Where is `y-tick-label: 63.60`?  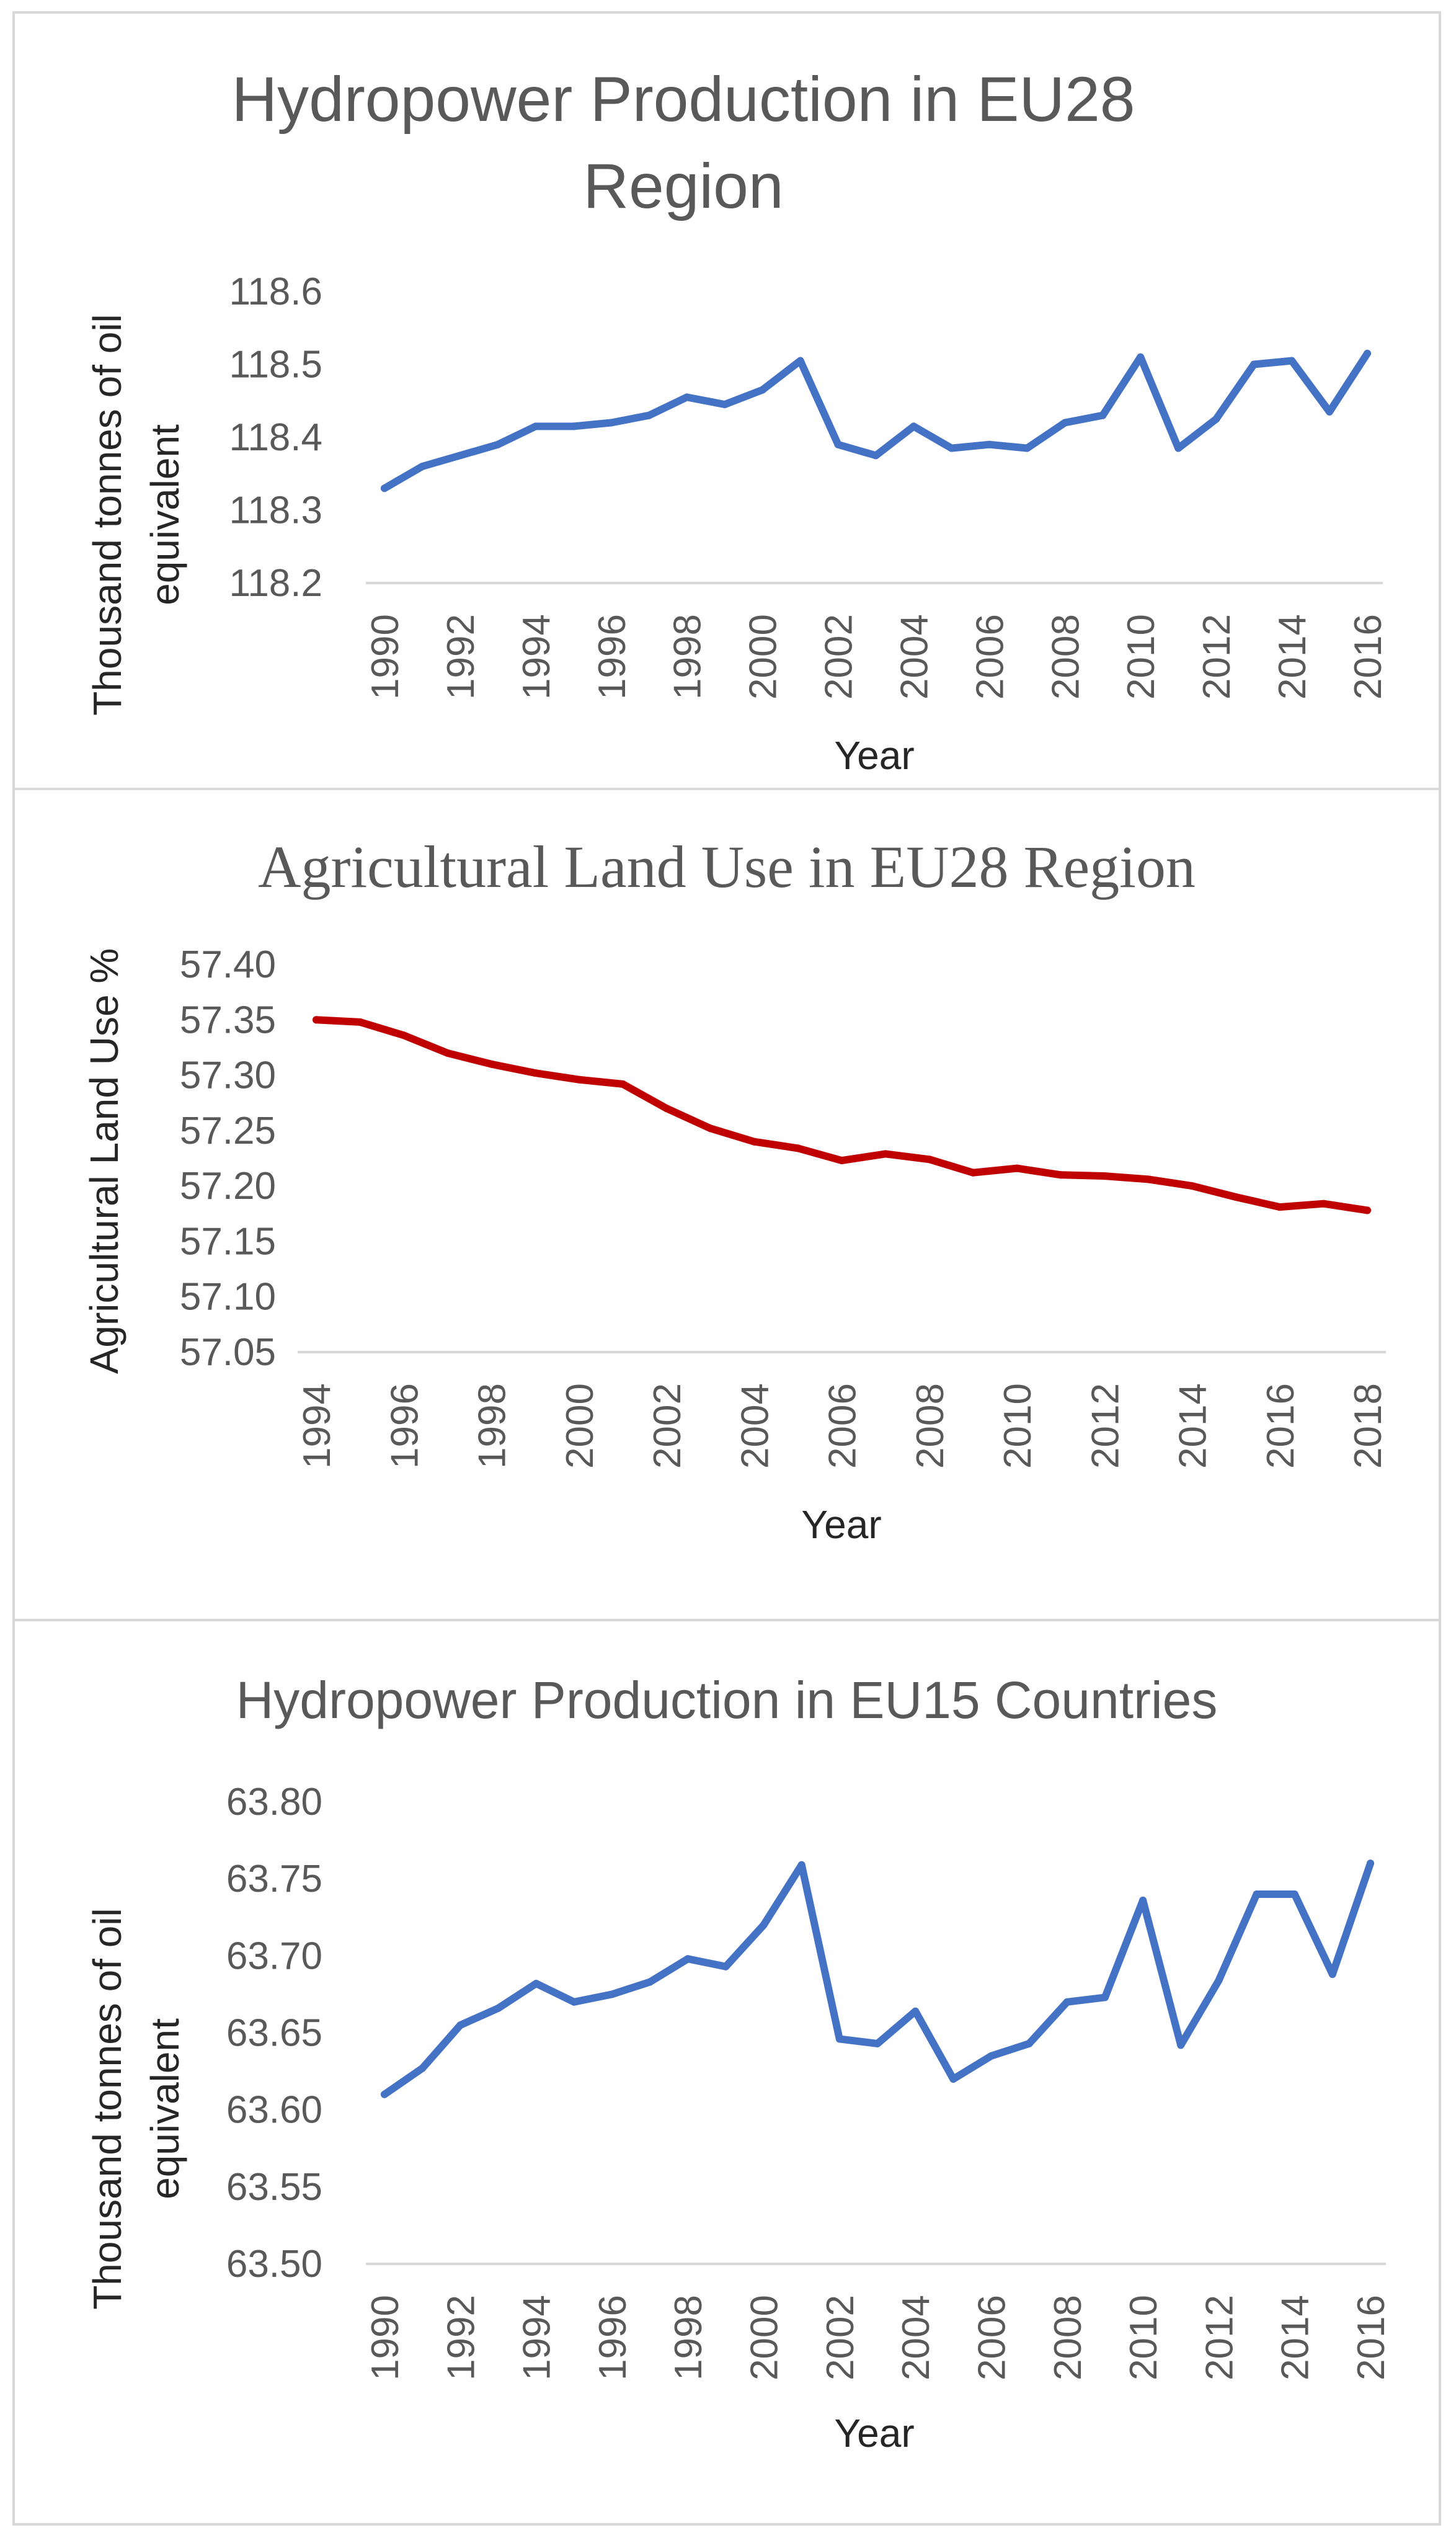 y-tick-label: 63.60 is located at coordinates (274, 2110).